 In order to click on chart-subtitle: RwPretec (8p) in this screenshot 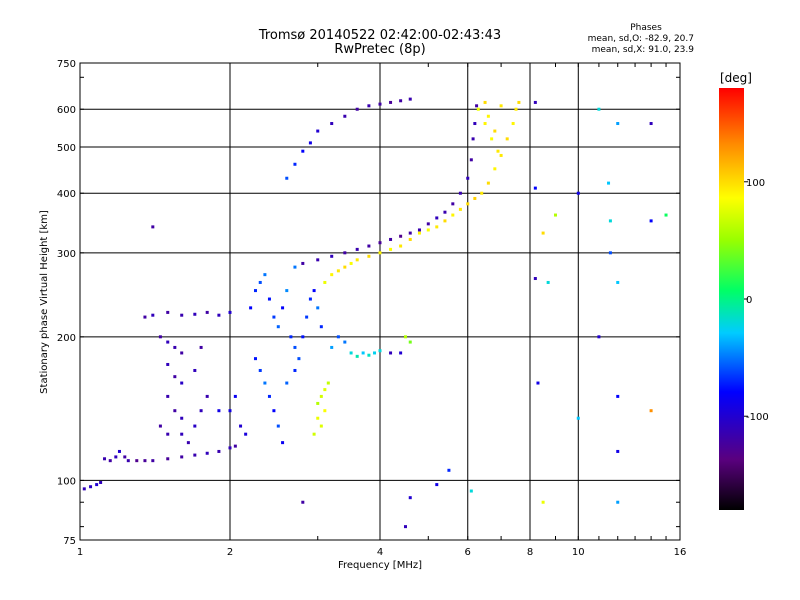, I will do `click(379, 49)`.